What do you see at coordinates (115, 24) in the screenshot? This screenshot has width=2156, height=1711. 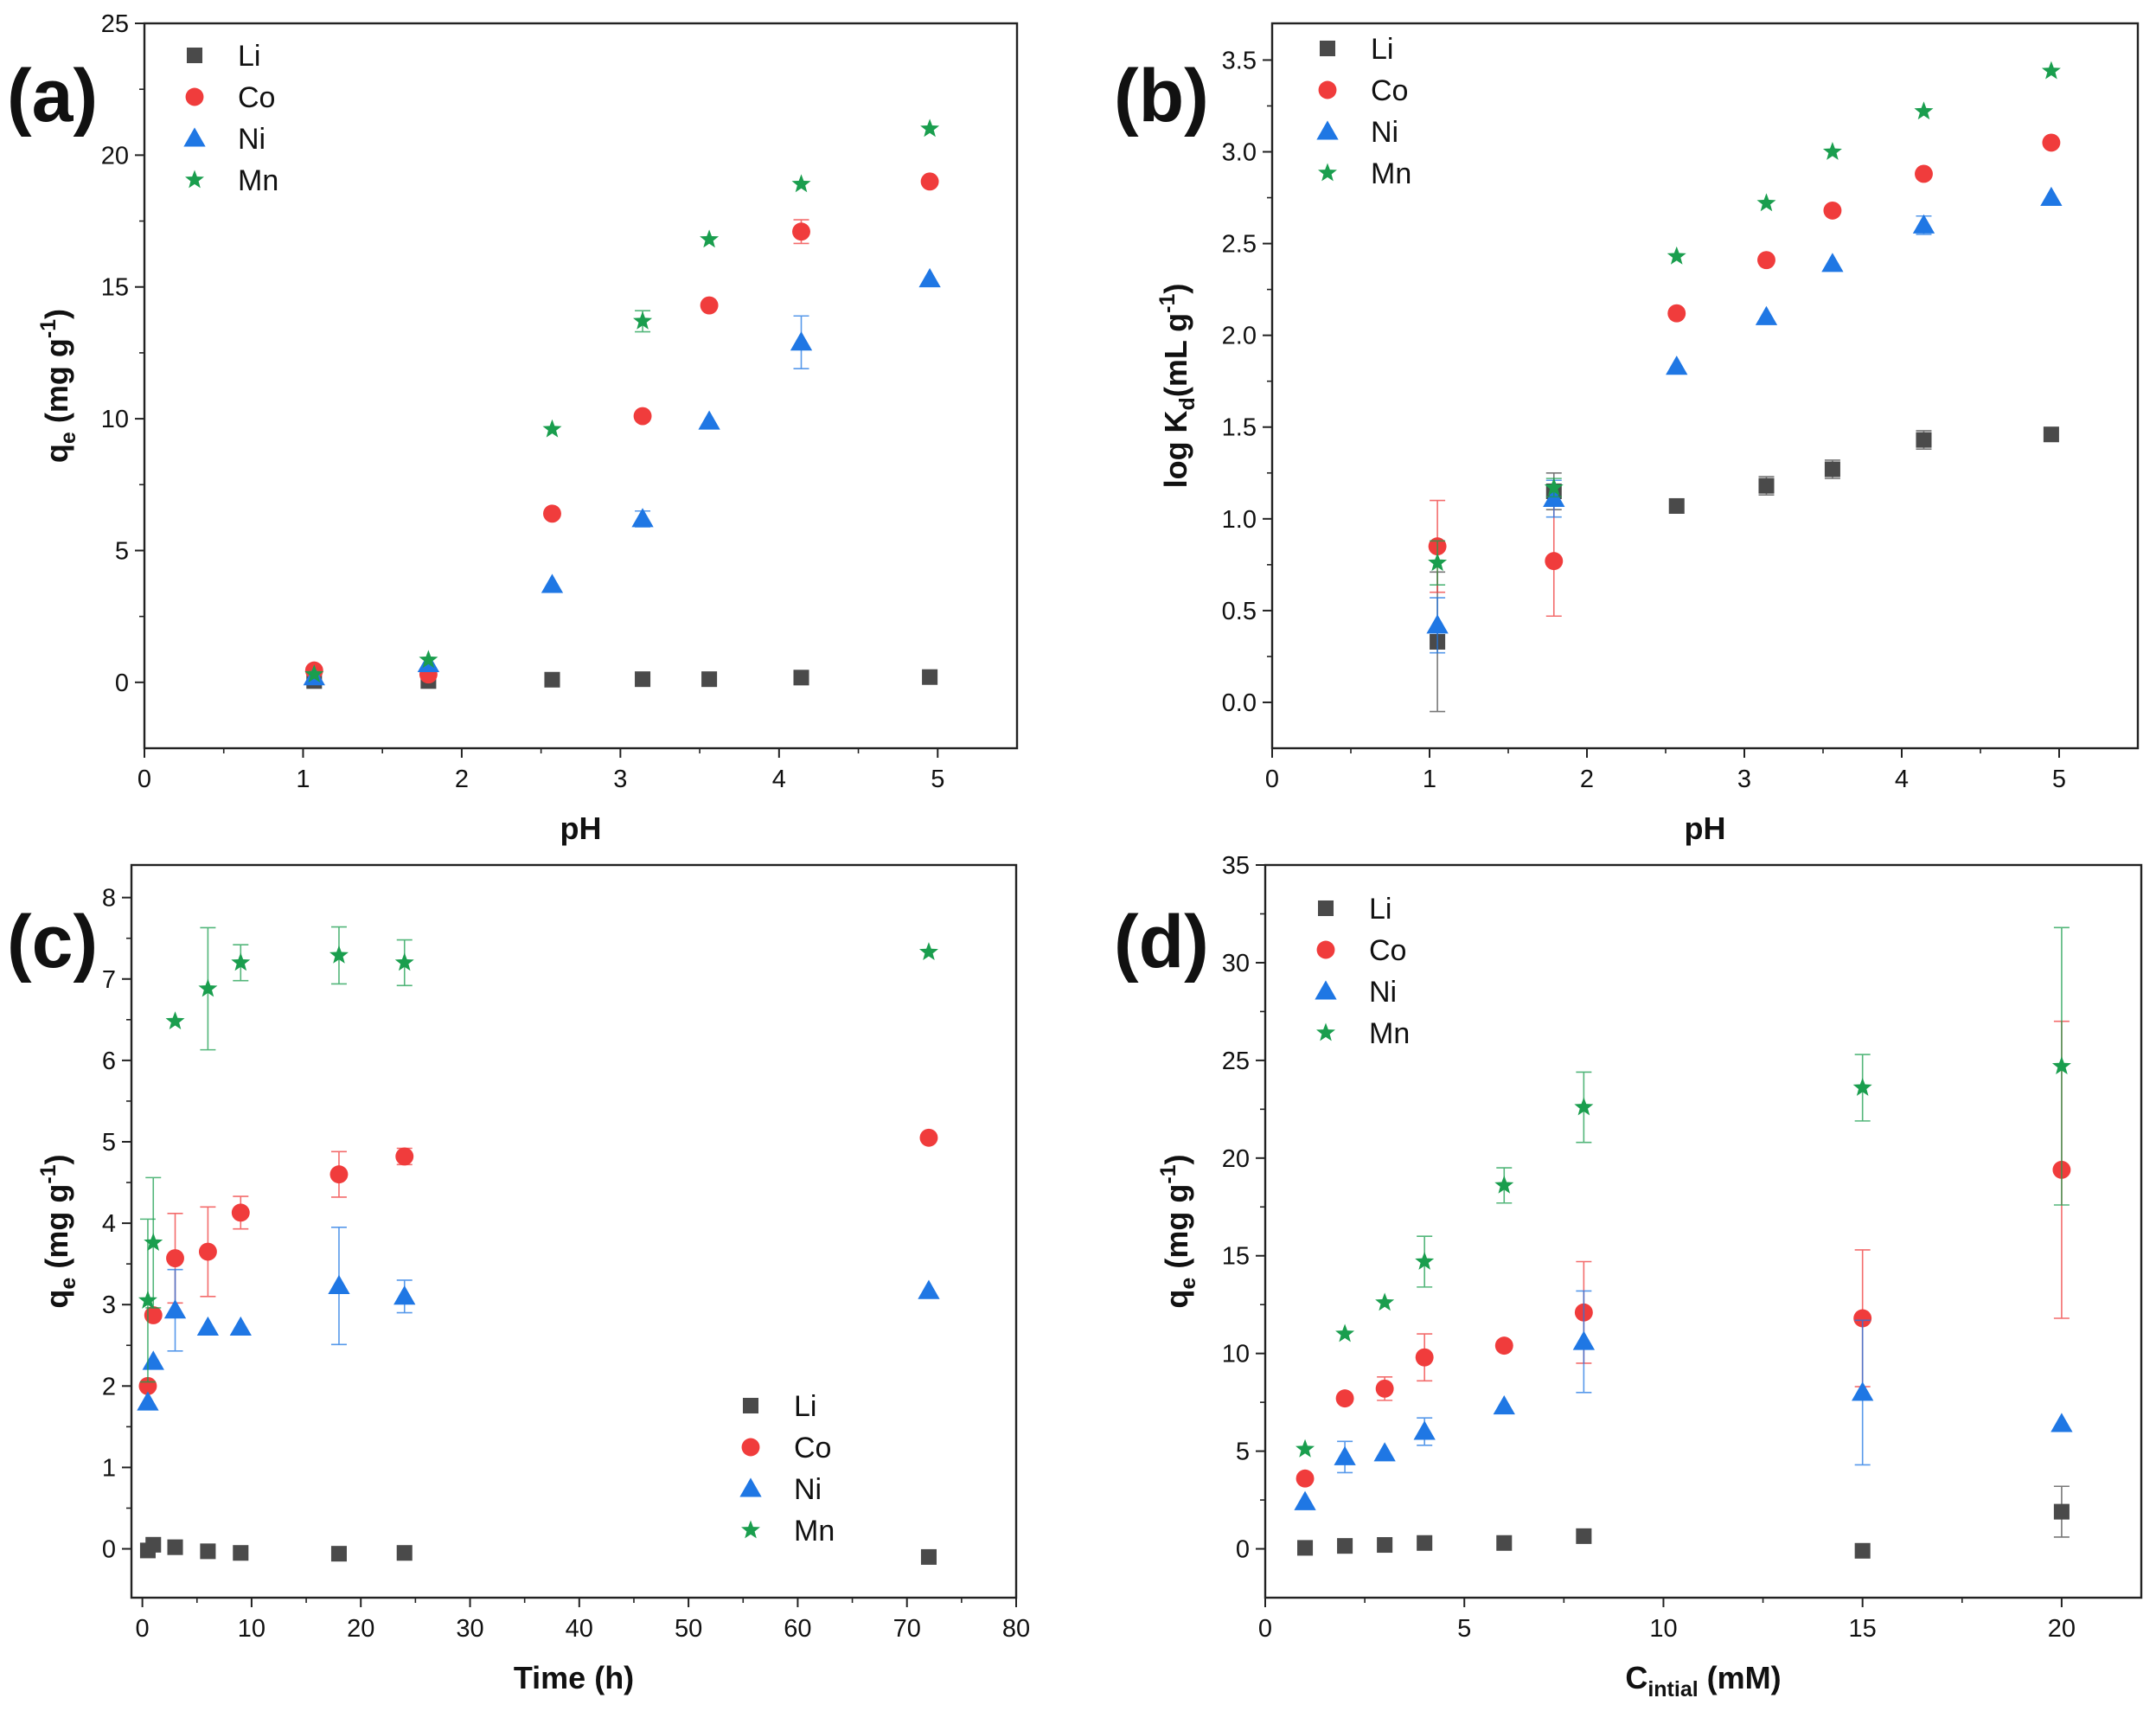 I see `y-tick-label: 25` at bounding box center [115, 24].